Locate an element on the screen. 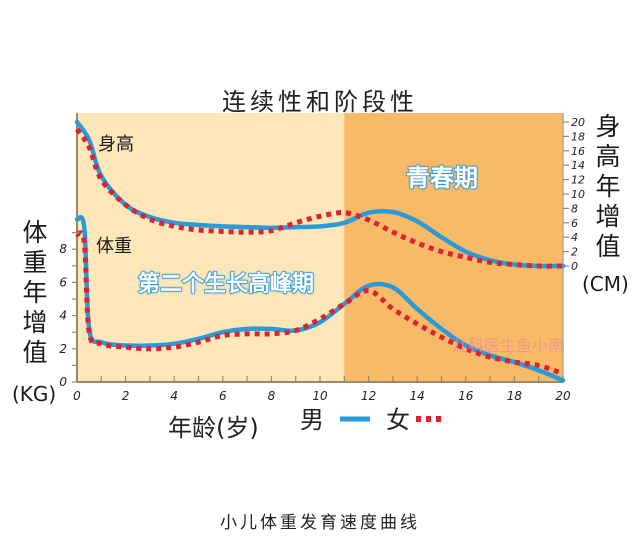 Image resolution: width=640 pixels, height=558 pixels. weight-curve-label: 体重 is located at coordinates (114, 246).